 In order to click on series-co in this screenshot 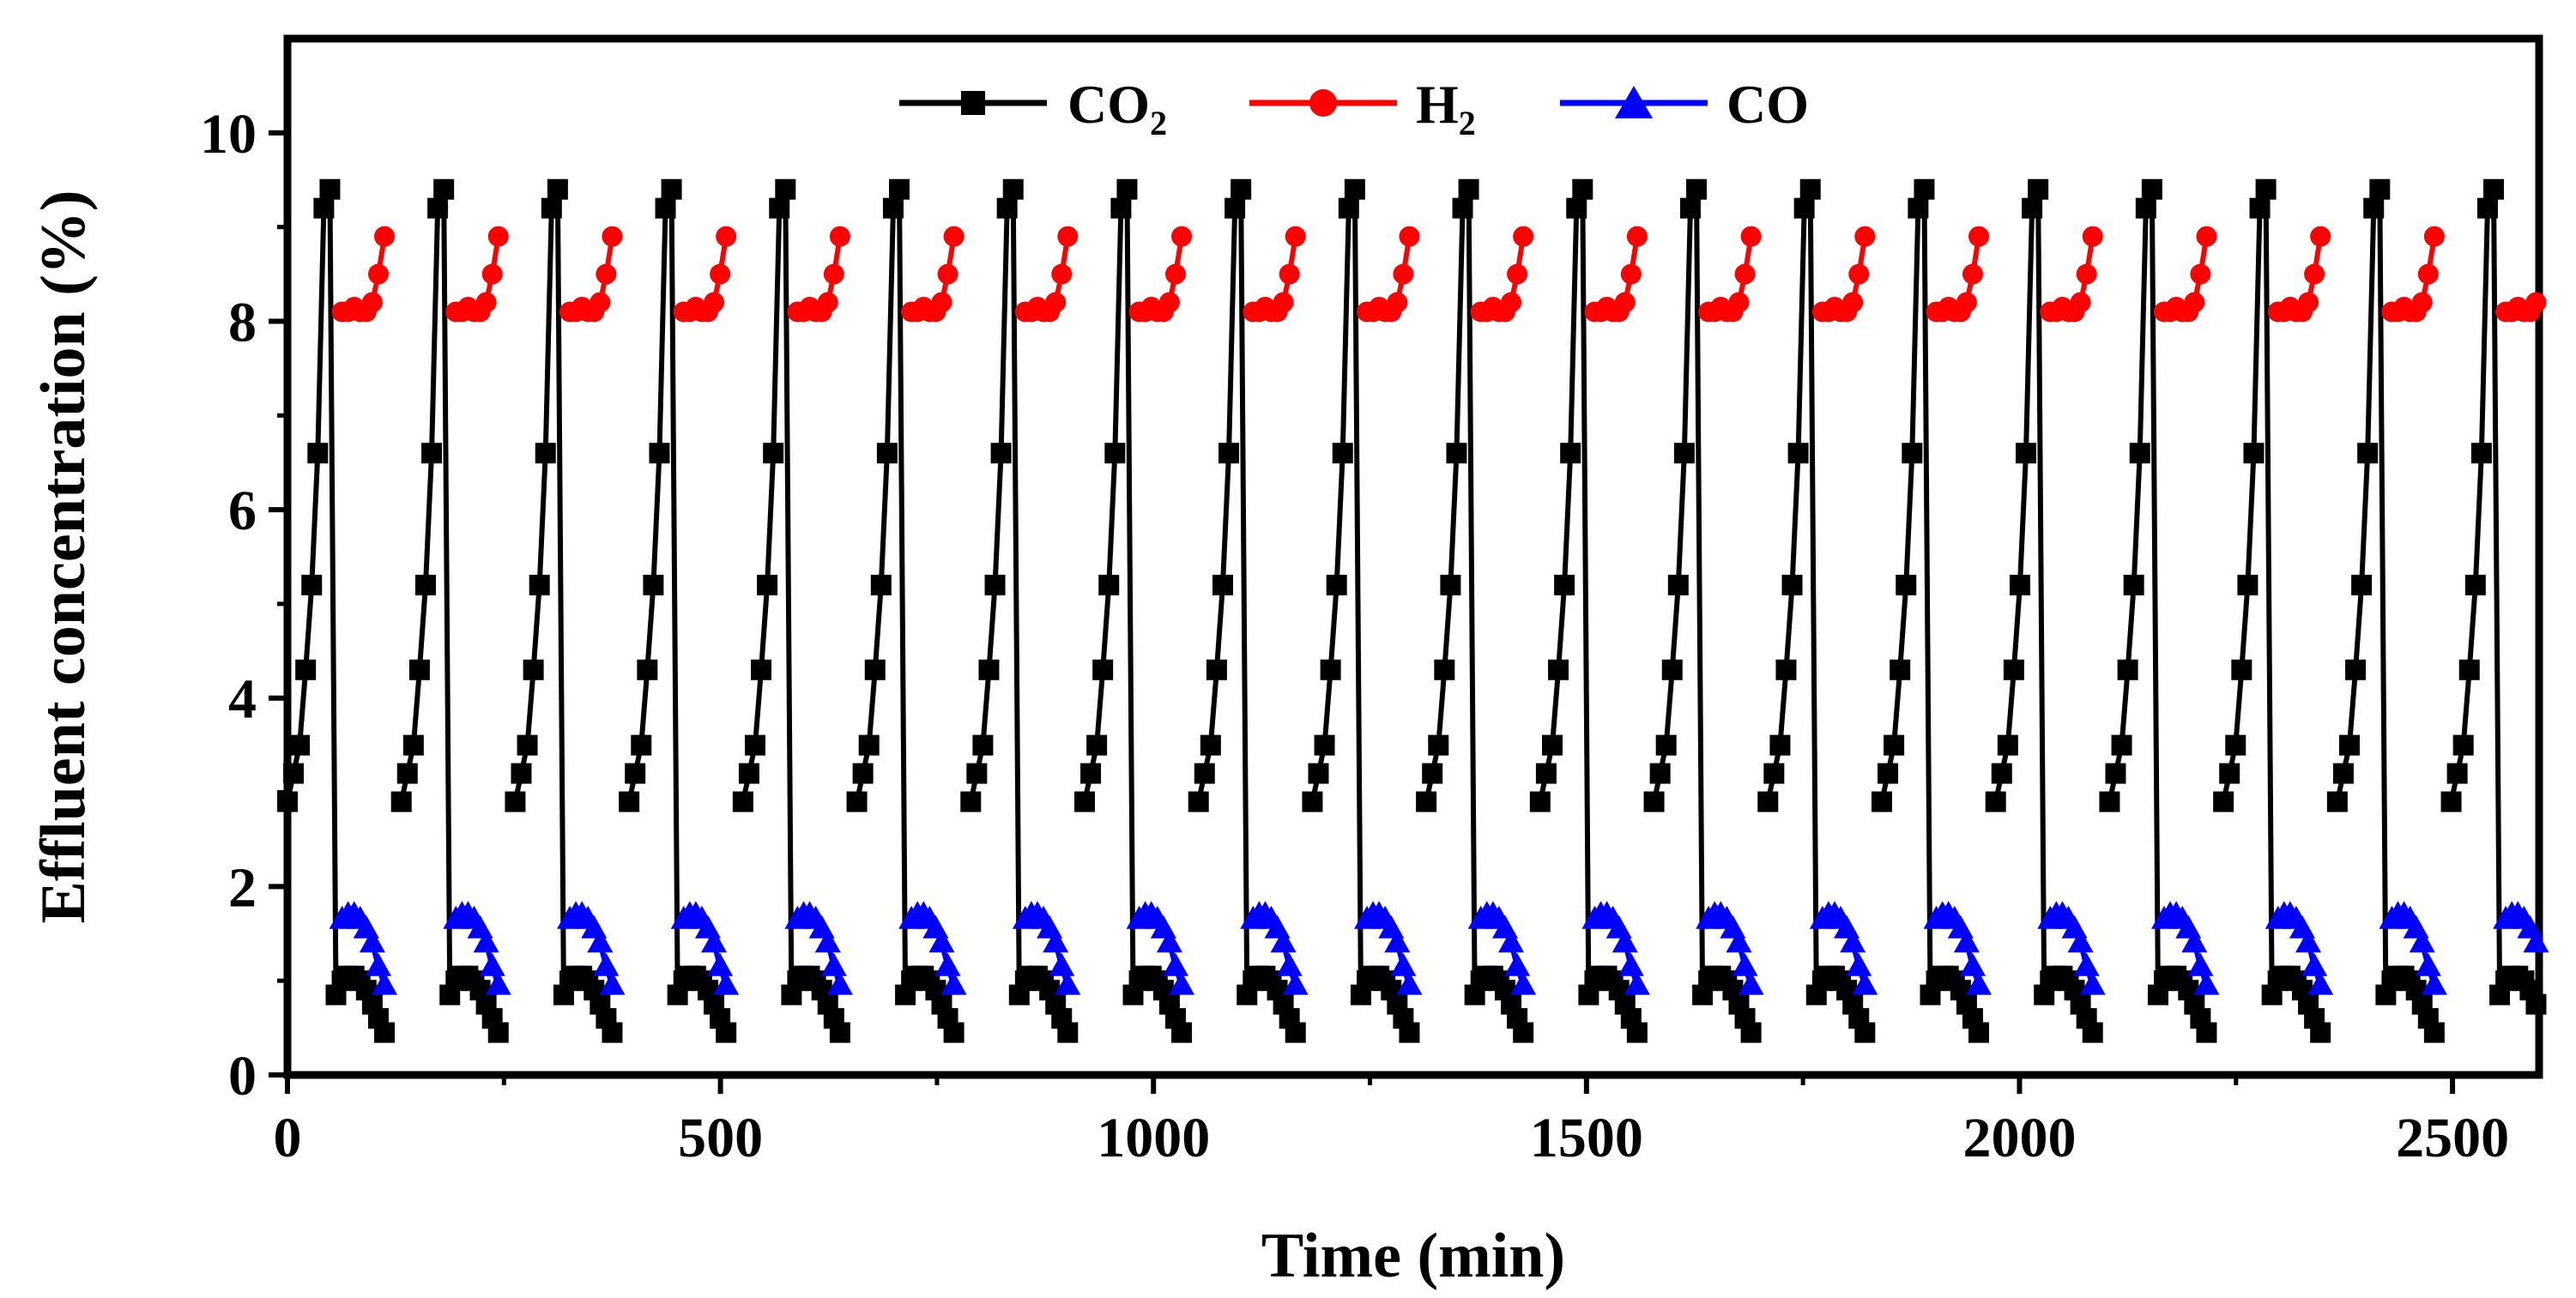, I will do `click(1439, 948)`.